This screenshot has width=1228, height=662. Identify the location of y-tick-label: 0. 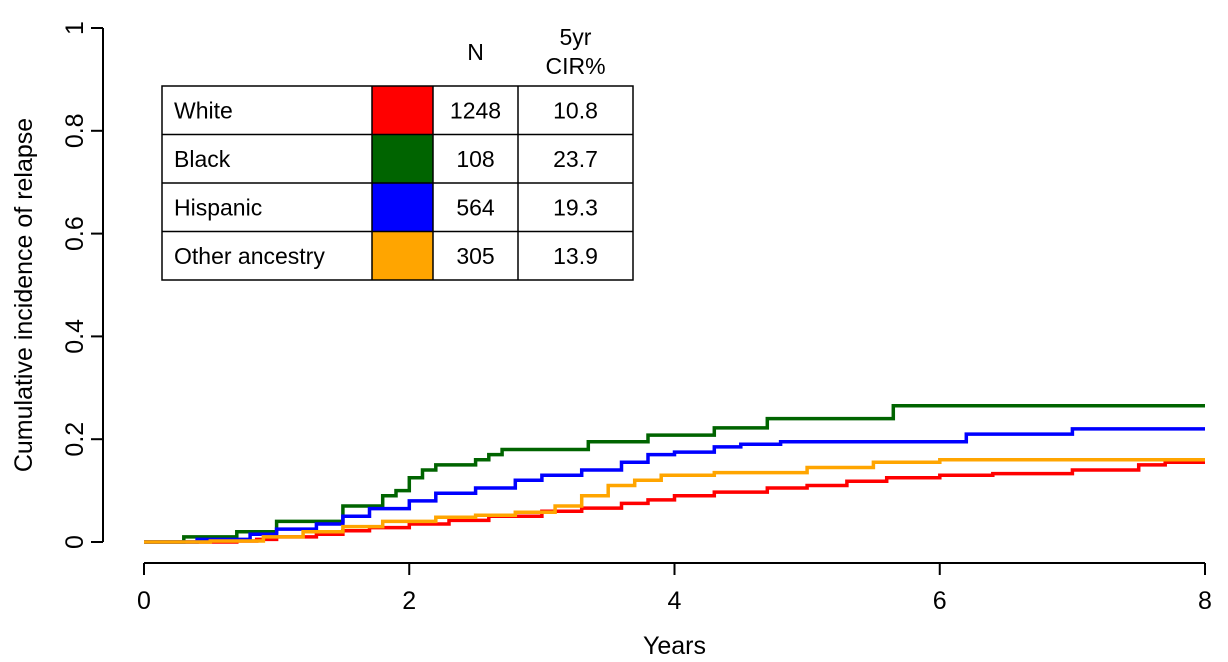
(75, 542).